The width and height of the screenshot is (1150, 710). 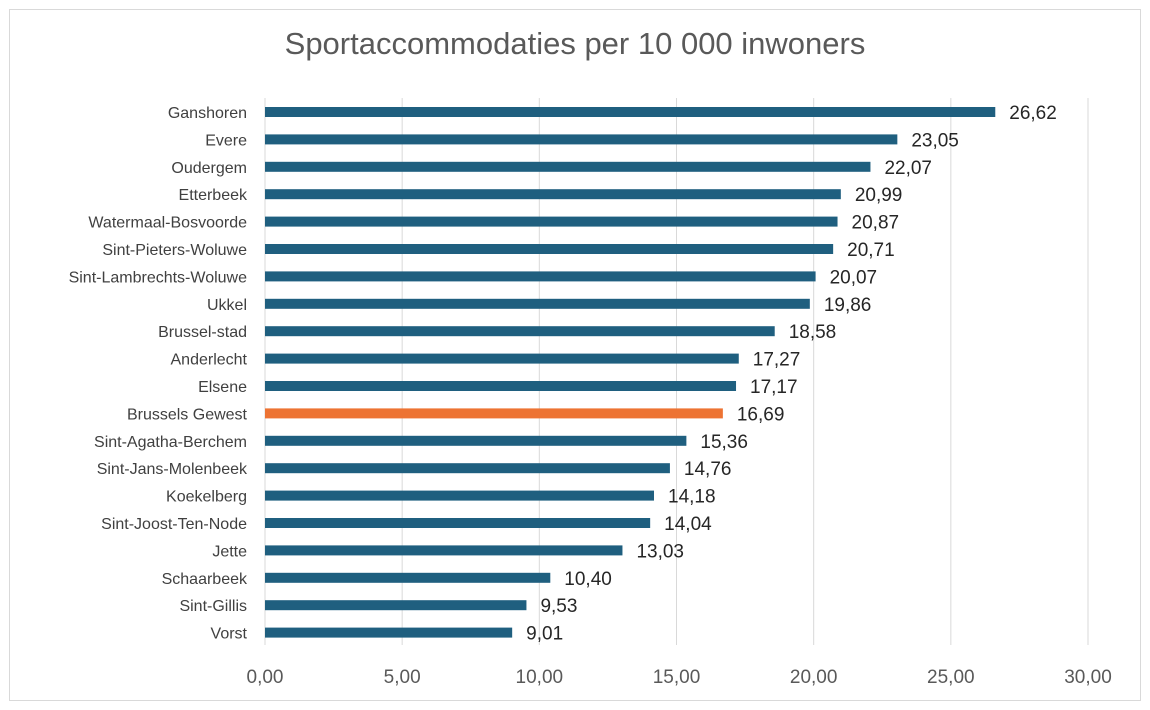 What do you see at coordinates (688, 524) in the screenshot?
I see `data-label: 14,04` at bounding box center [688, 524].